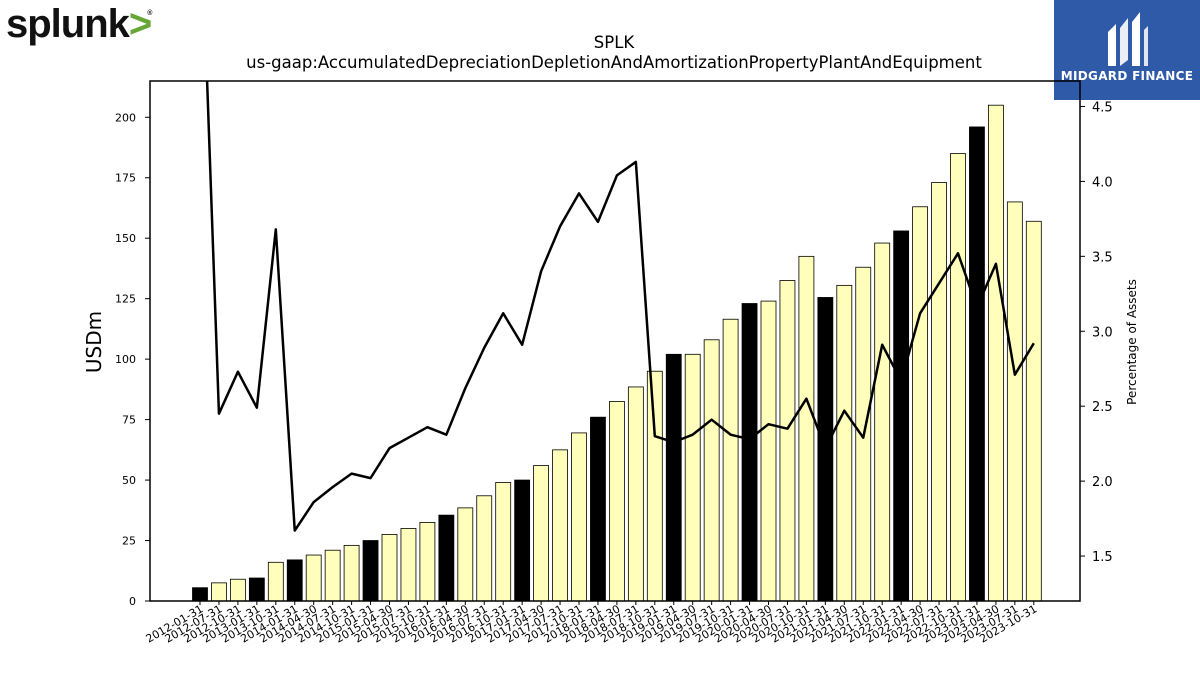 This screenshot has width=1200, height=675. Describe the element at coordinates (125, 238) in the screenshot. I see `y-tick-label: 150` at that location.